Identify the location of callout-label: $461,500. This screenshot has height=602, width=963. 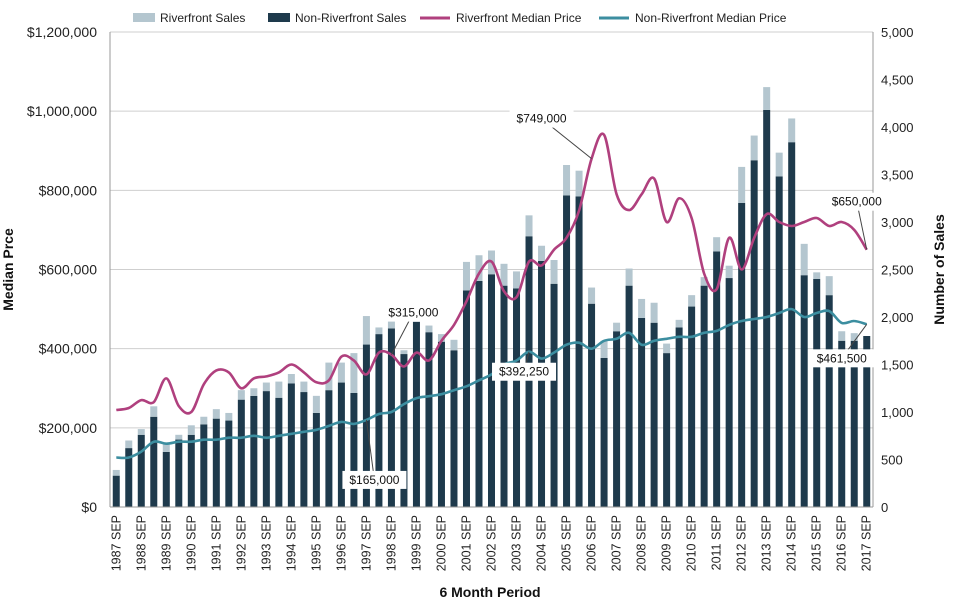
(842, 358).